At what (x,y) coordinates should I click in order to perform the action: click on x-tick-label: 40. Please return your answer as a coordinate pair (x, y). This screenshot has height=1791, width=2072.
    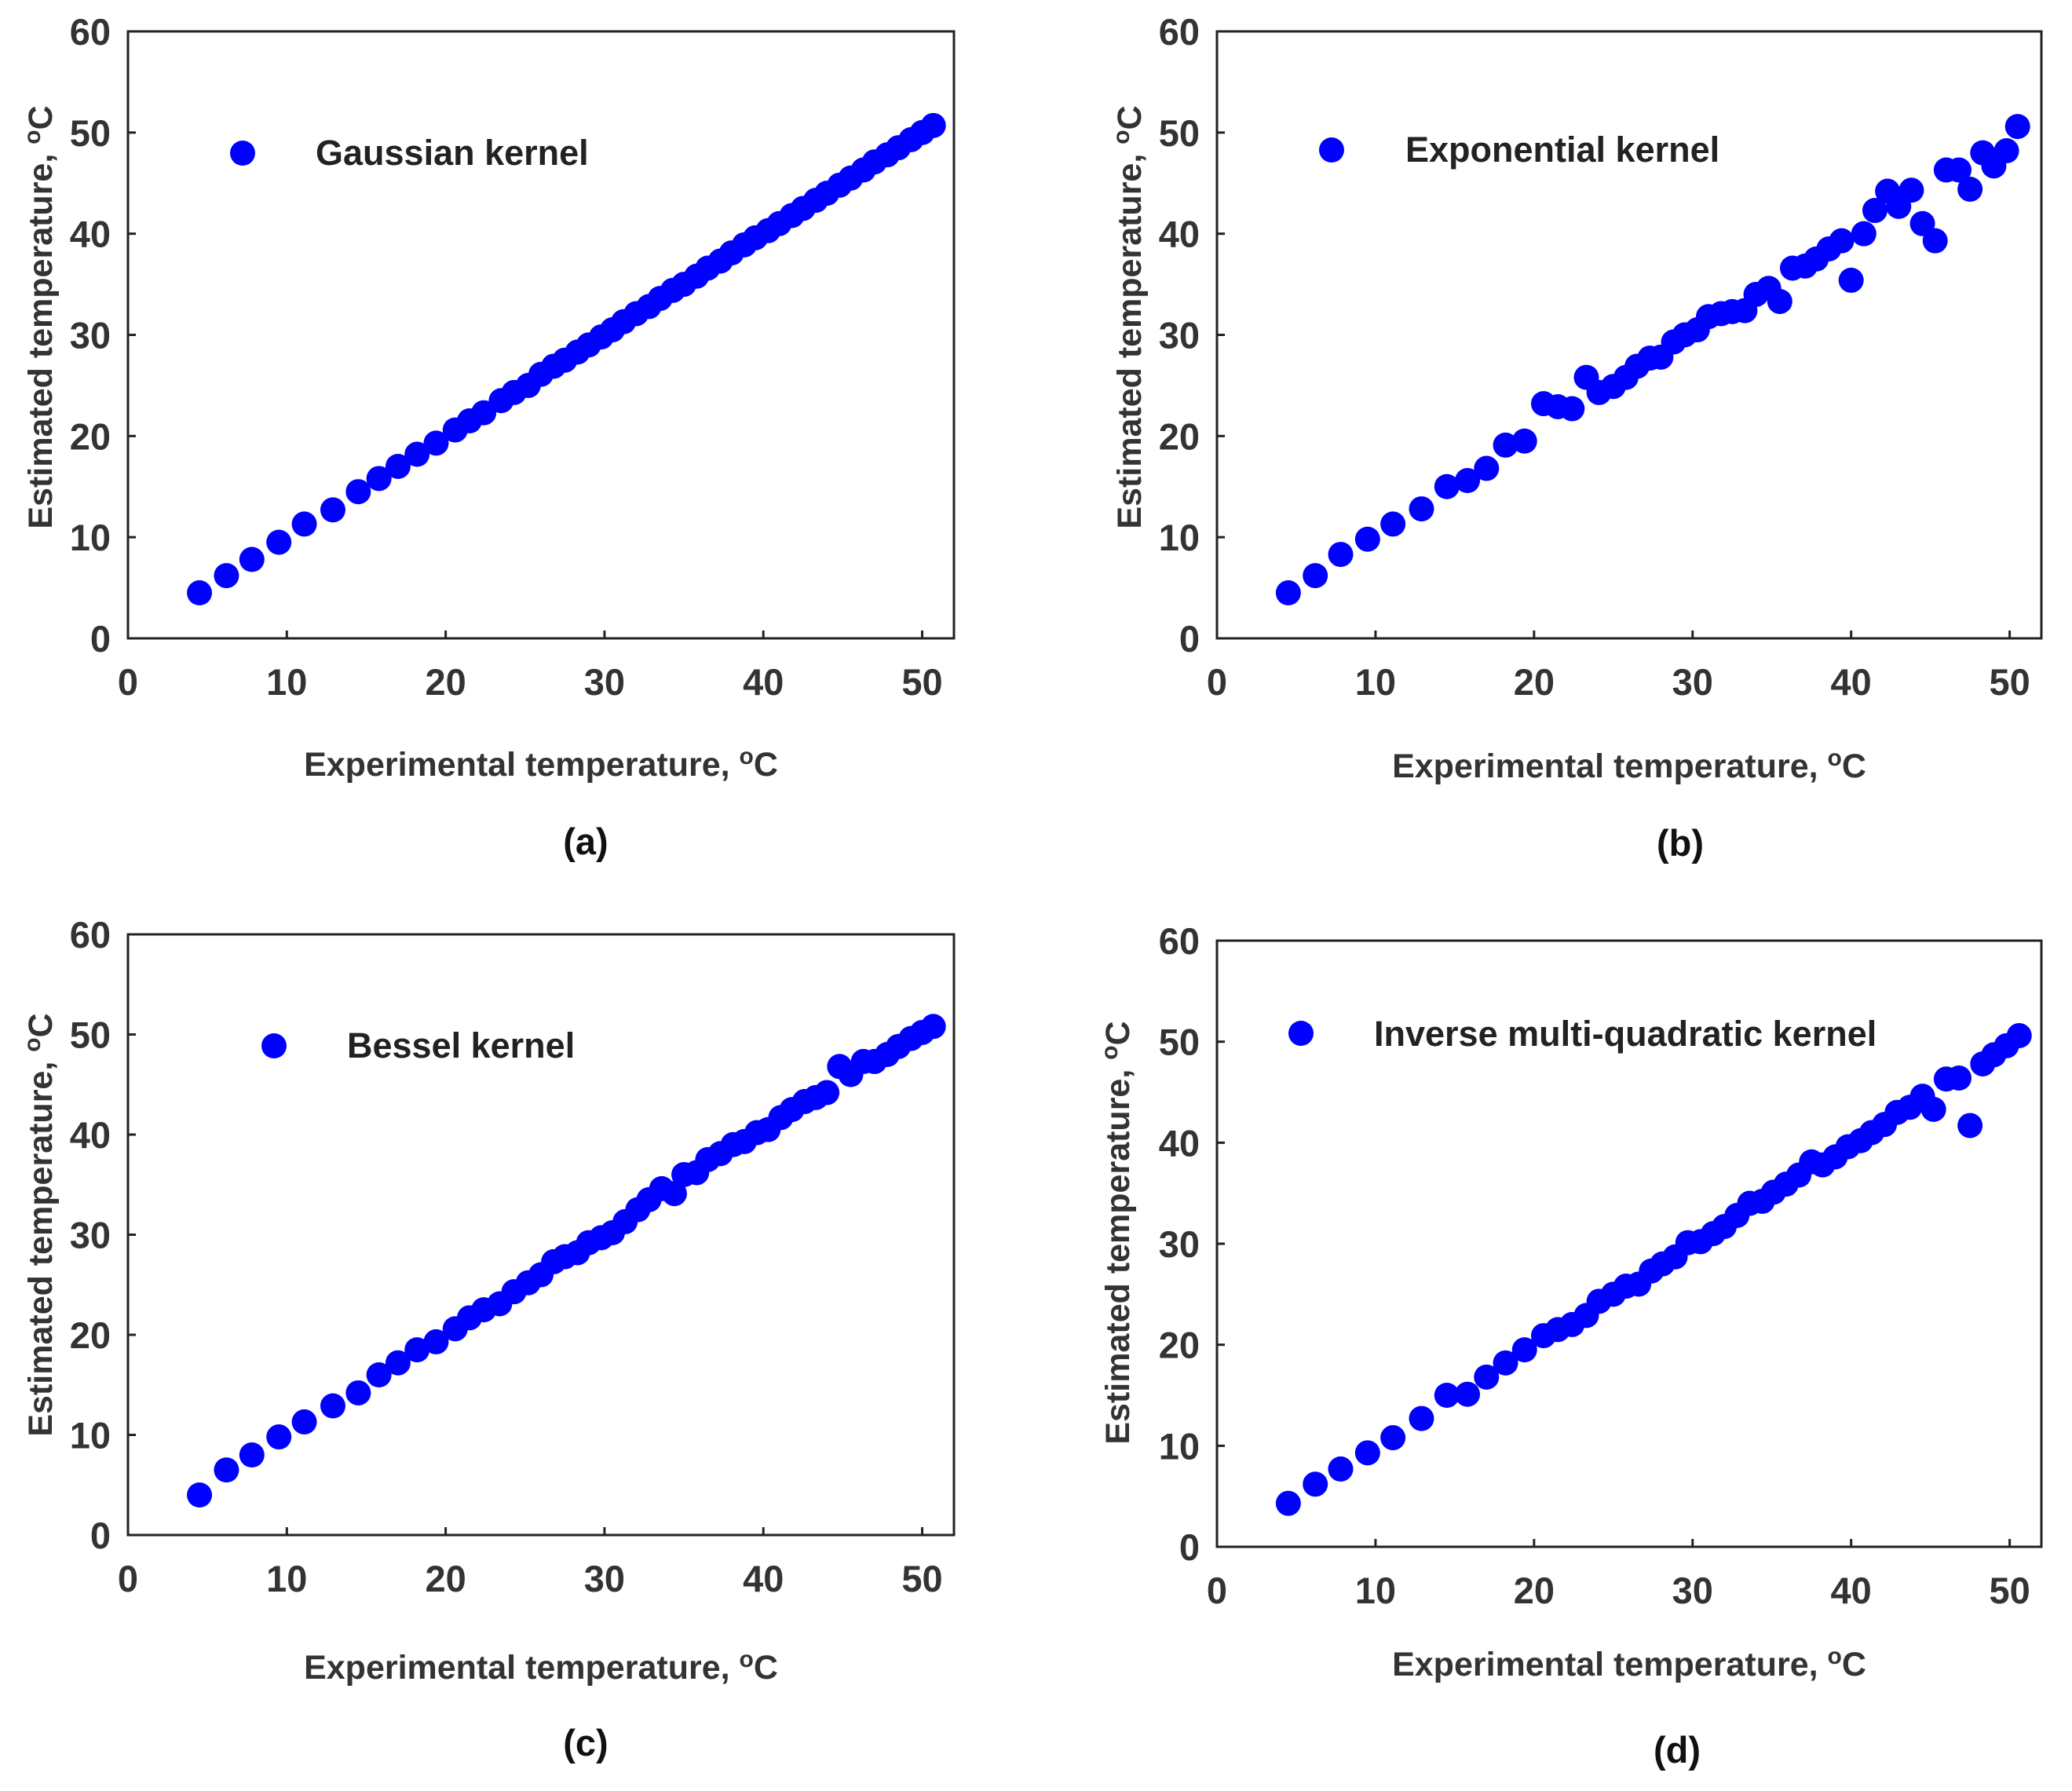
    Looking at the image, I should click on (763, 1578).